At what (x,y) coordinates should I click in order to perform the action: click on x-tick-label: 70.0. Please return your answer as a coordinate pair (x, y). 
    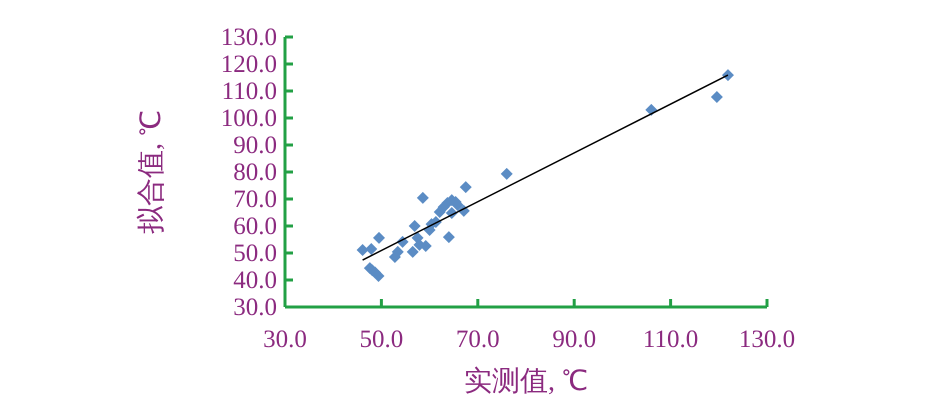
    Looking at the image, I should click on (478, 339).